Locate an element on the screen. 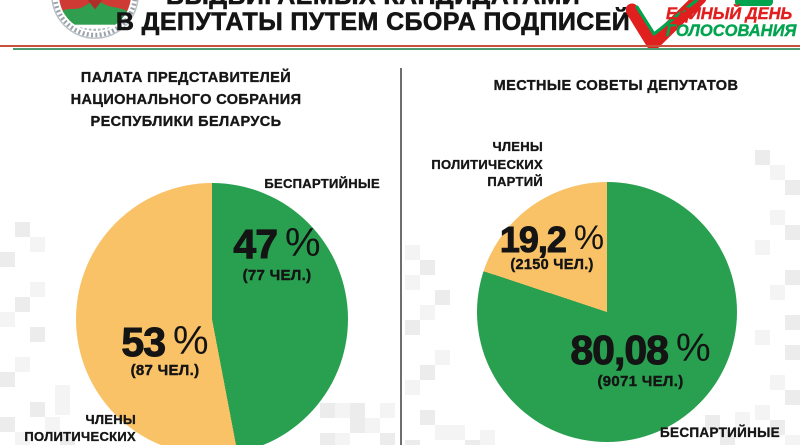 The height and width of the screenshot is (445, 800). percent-value: 80,08 is located at coordinates (620, 350).